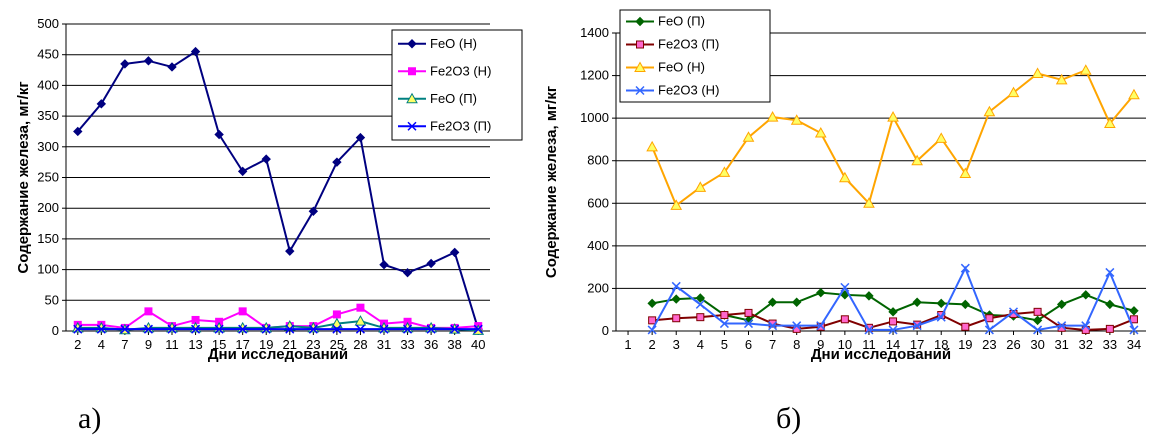 The image size is (1155, 438). Describe the element at coordinates (52, 299) in the screenshot. I see `y-tick-label: 50` at that location.